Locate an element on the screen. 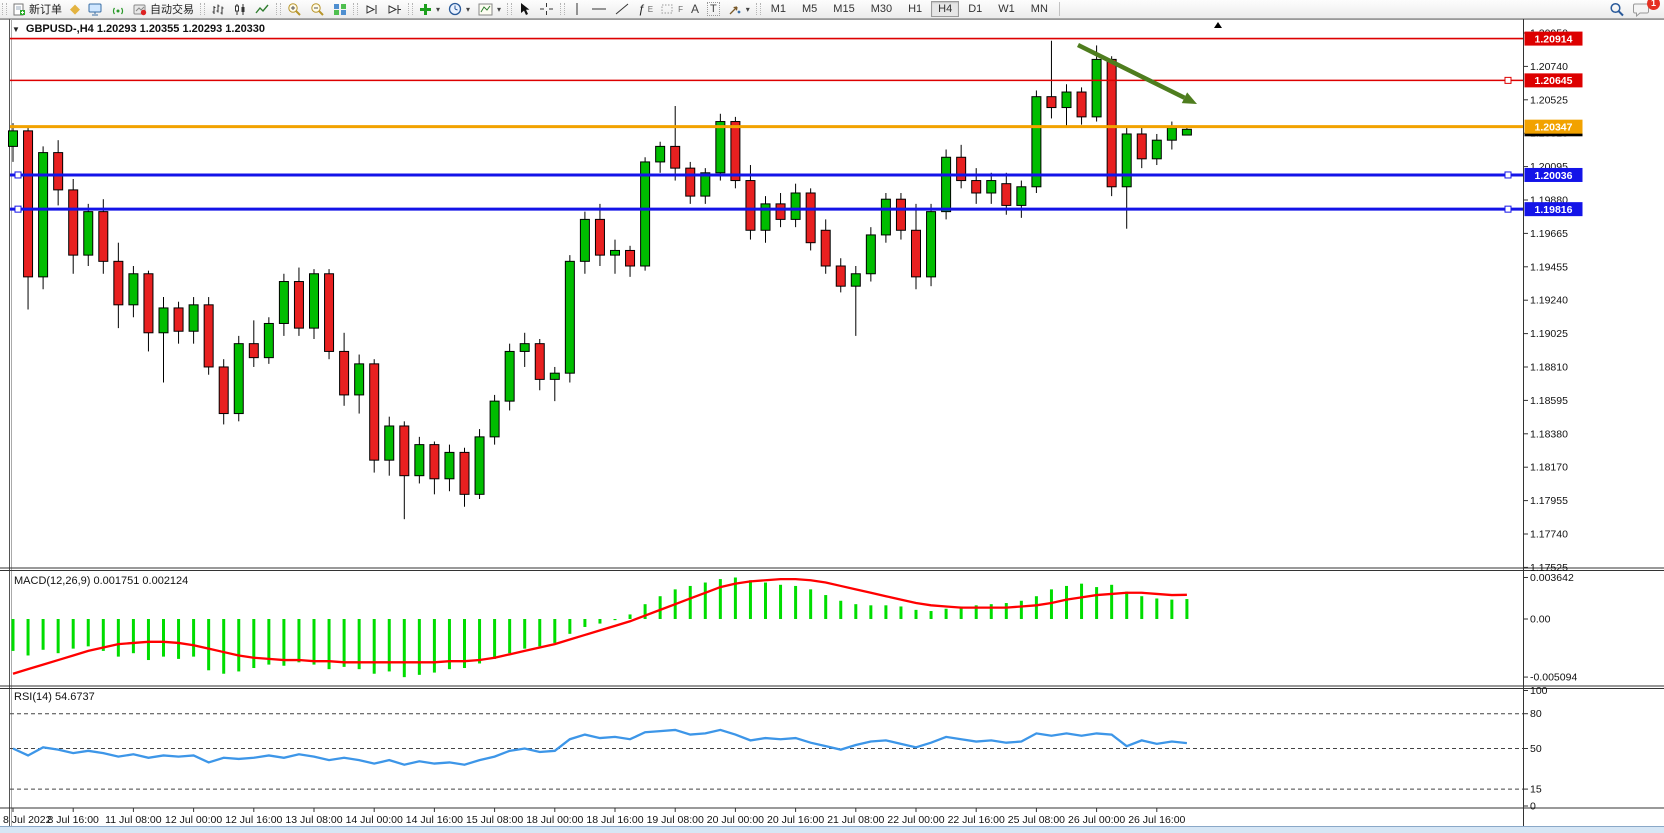 Image resolution: width=1664 pixels, height=833 pixels. text-button: A is located at coordinates (695, 9).